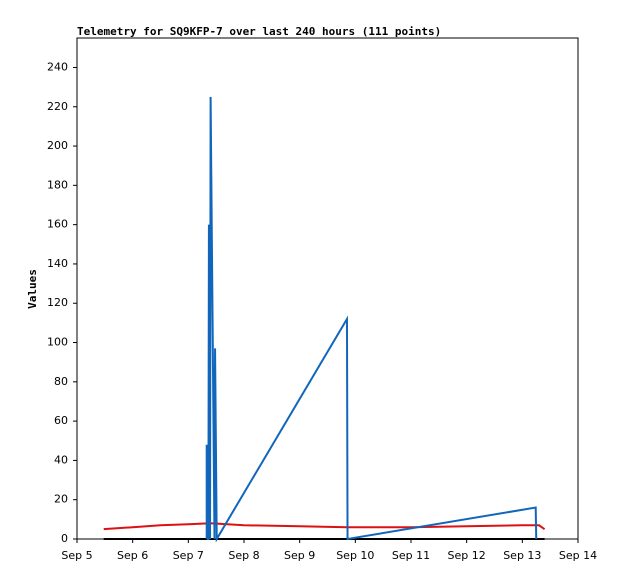 Image resolution: width=618 pixels, height=579 pixels. I want to click on y-tick-label: 140, so click(57, 263).